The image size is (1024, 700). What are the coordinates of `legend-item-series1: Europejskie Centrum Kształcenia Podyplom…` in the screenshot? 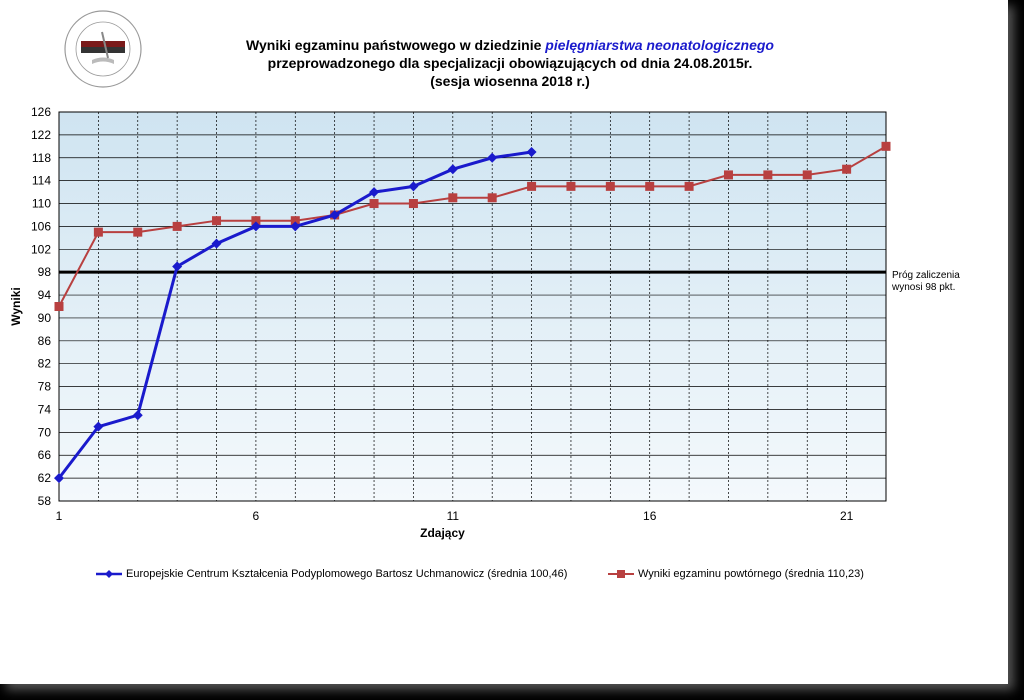 It's located at (331, 574).